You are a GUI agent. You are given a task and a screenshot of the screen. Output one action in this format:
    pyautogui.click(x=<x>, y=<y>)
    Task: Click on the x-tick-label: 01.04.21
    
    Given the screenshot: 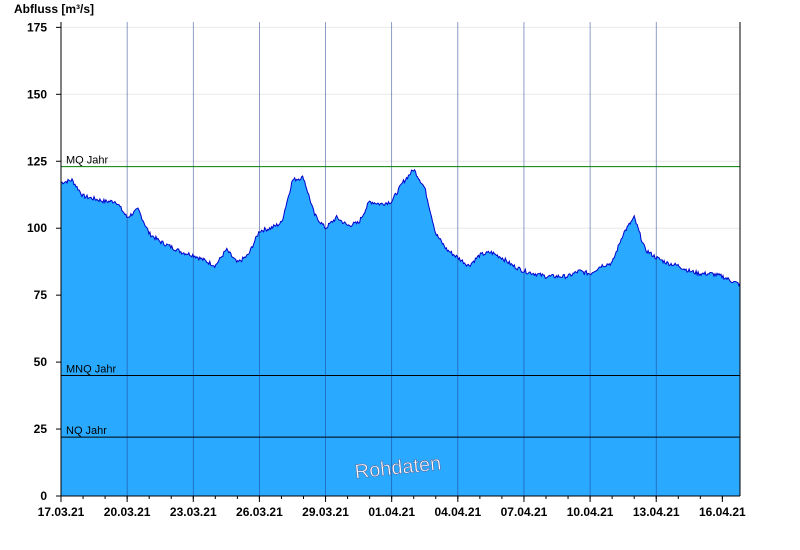 What is the action you would take?
    pyautogui.click(x=391, y=512)
    